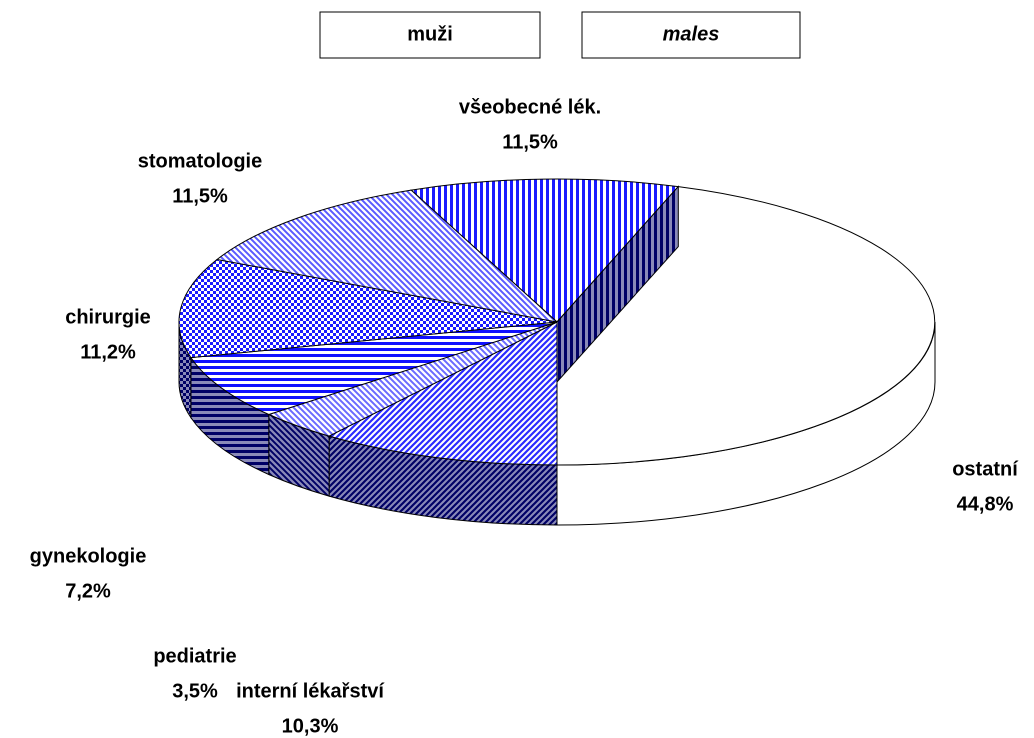  What do you see at coordinates (88, 591) in the screenshot?
I see `value-label: 7,2%` at bounding box center [88, 591].